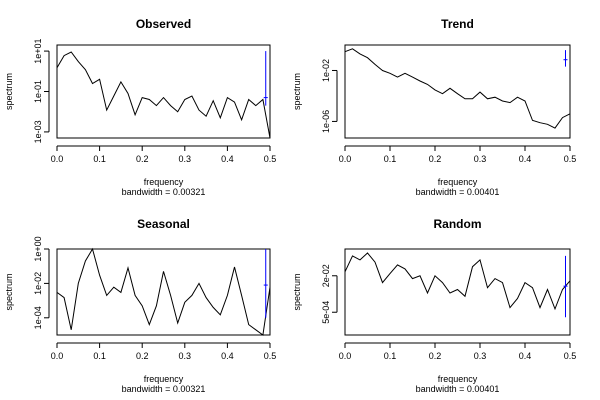 The width and height of the screenshot is (600, 400). What do you see at coordinates (38, 317) in the screenshot?
I see `y-tick-label: 1e-04` at bounding box center [38, 317].